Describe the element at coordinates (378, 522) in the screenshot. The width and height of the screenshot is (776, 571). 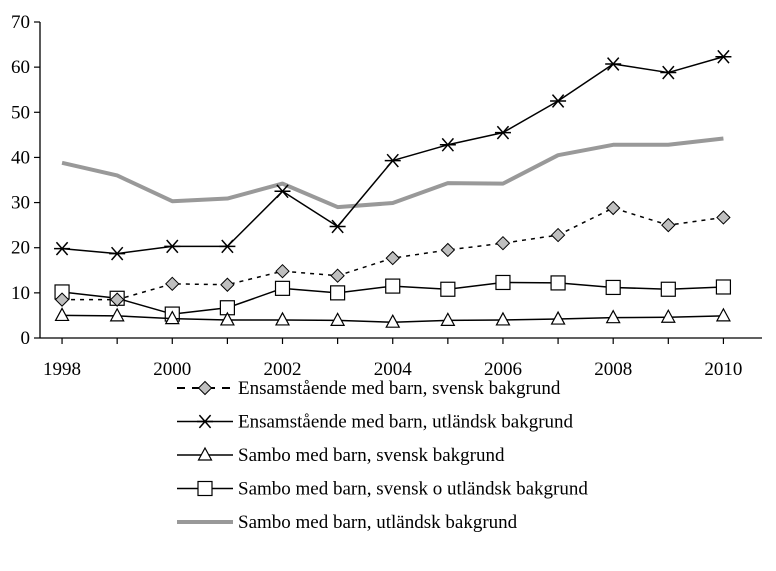
I see `legend-label: Sambo med barn, utländsk bakgrund` at that location.